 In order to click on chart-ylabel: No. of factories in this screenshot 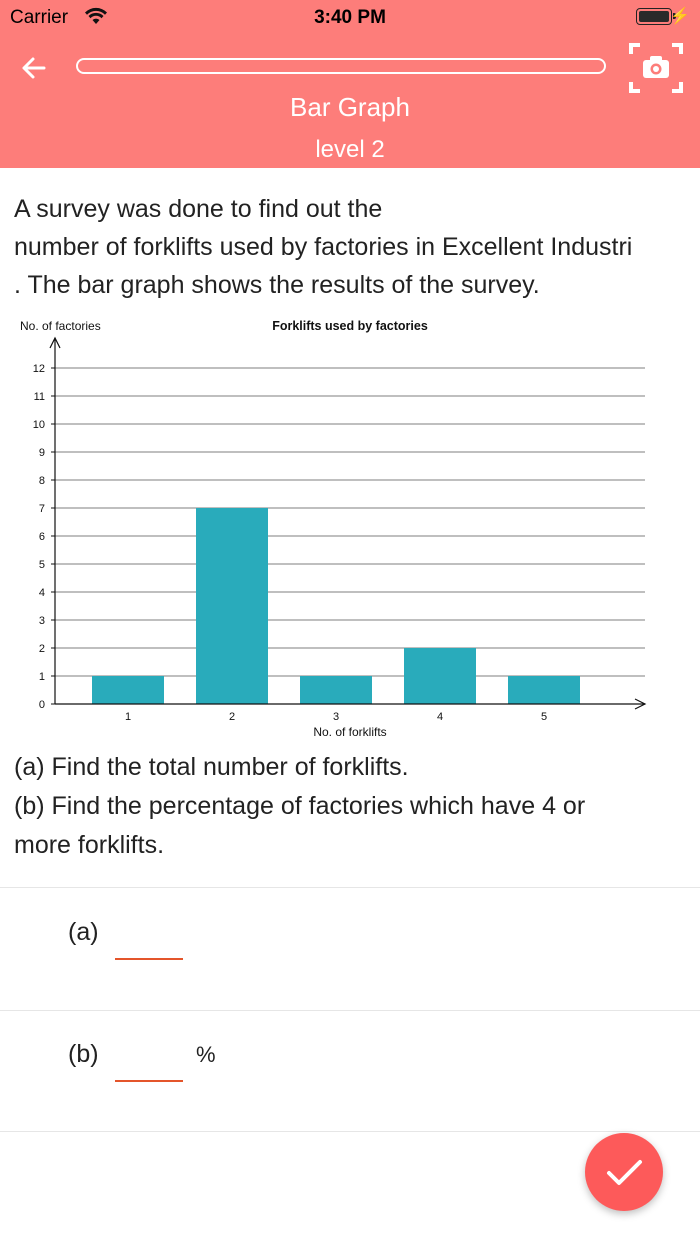, I will do `click(60, 326)`.